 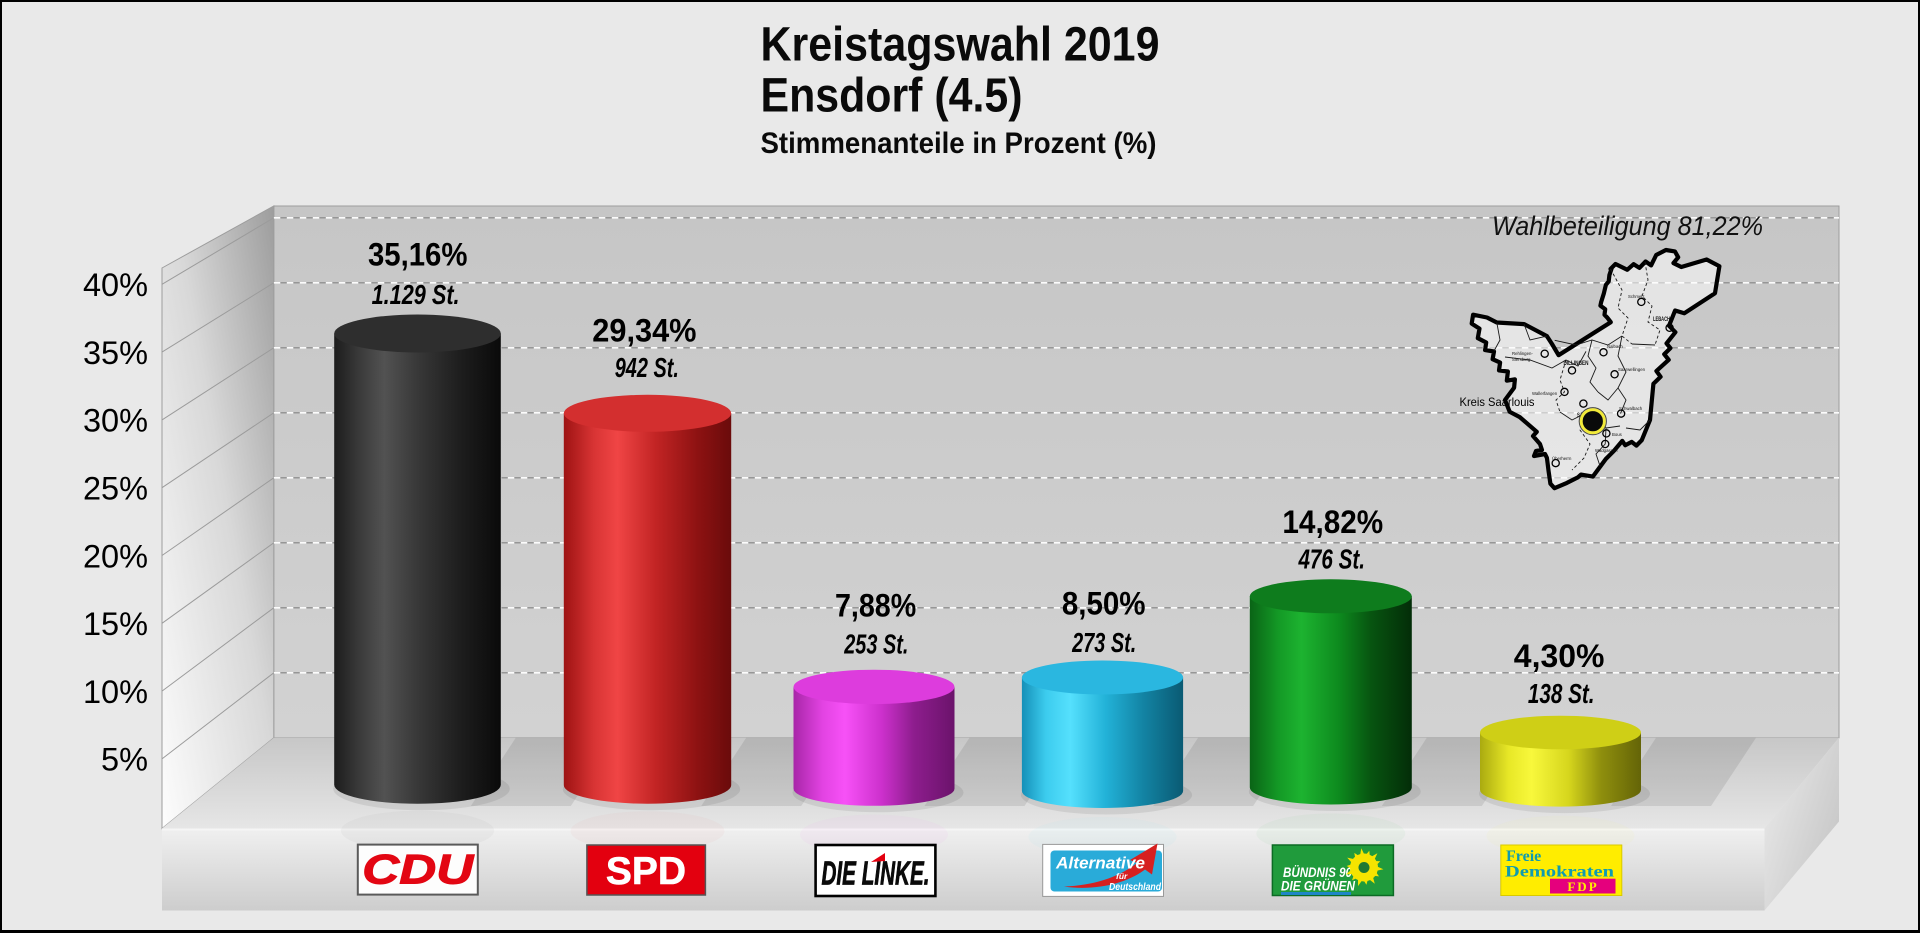 What do you see at coordinates (1103, 642) in the screenshot?
I see `svg-text: 273 St.` at bounding box center [1103, 642].